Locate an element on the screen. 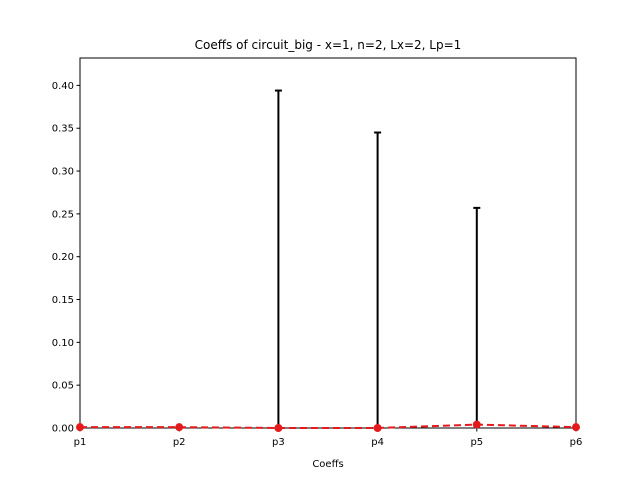 The image size is (640, 480). y-tick-label: 0.00 is located at coordinates (63, 429).